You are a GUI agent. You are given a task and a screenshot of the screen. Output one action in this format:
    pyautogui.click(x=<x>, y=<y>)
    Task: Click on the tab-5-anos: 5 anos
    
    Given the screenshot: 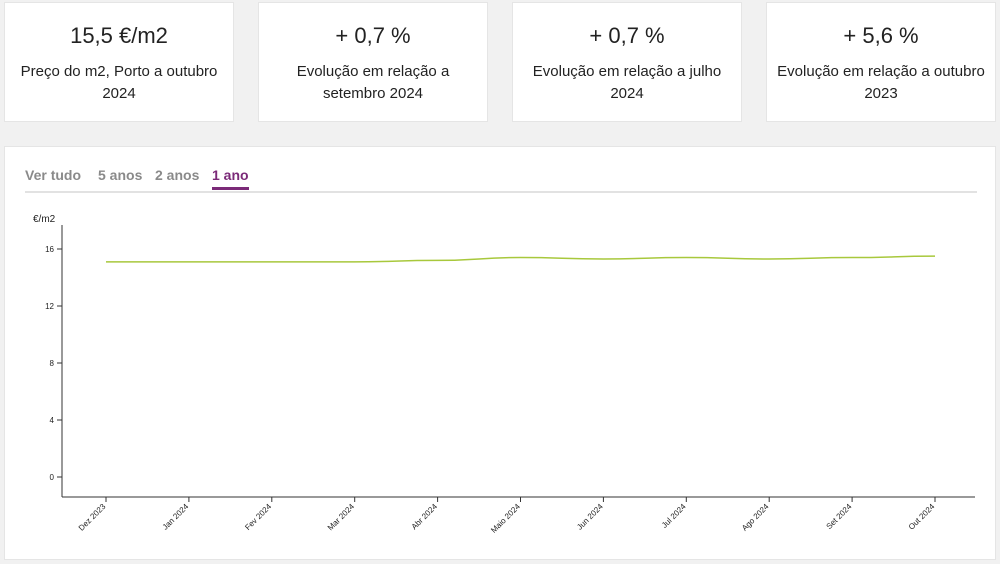 What is the action you would take?
    pyautogui.click(x=120, y=175)
    